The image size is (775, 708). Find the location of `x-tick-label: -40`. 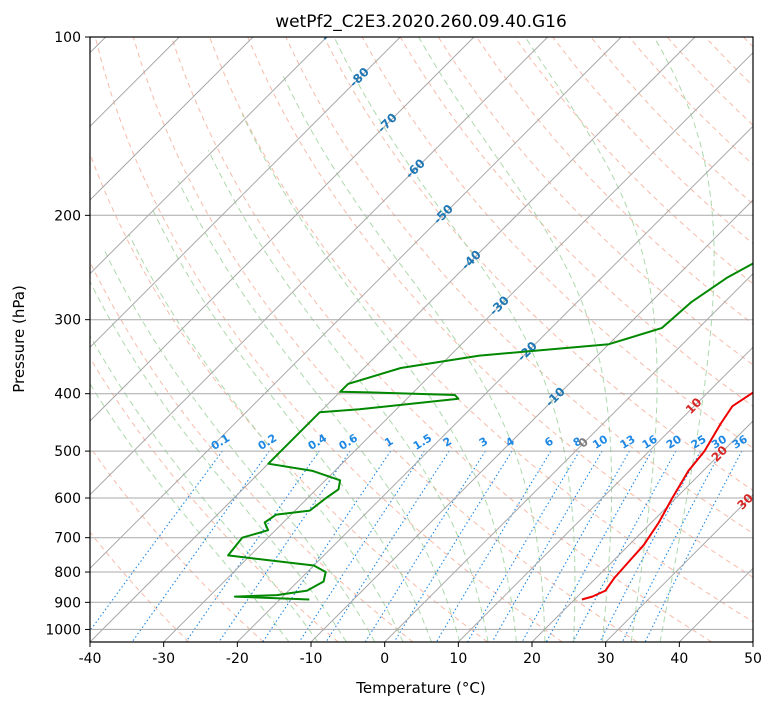

x-tick-label: -40 is located at coordinates (90, 659).